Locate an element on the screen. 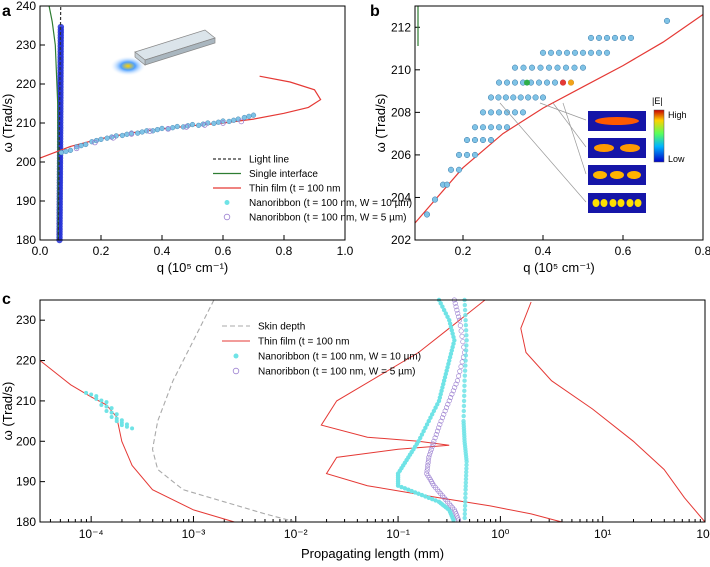 This screenshot has height=567, width=710. a-xtick-label: 0.2 is located at coordinates (101, 251).